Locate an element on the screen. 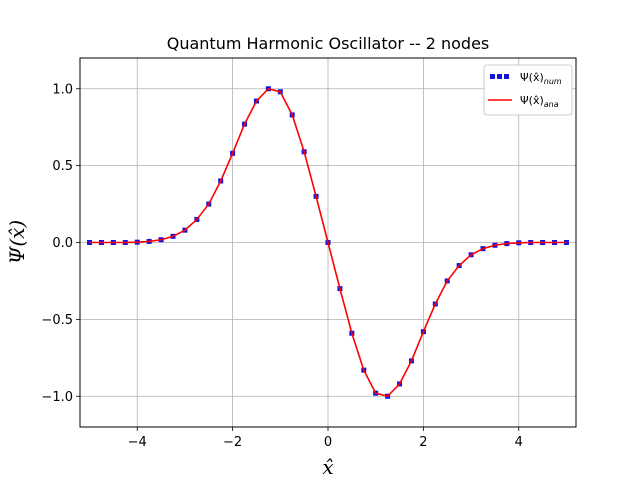 This screenshot has width=640, height=480. y-tick-label: 0.5 is located at coordinates (62, 166).